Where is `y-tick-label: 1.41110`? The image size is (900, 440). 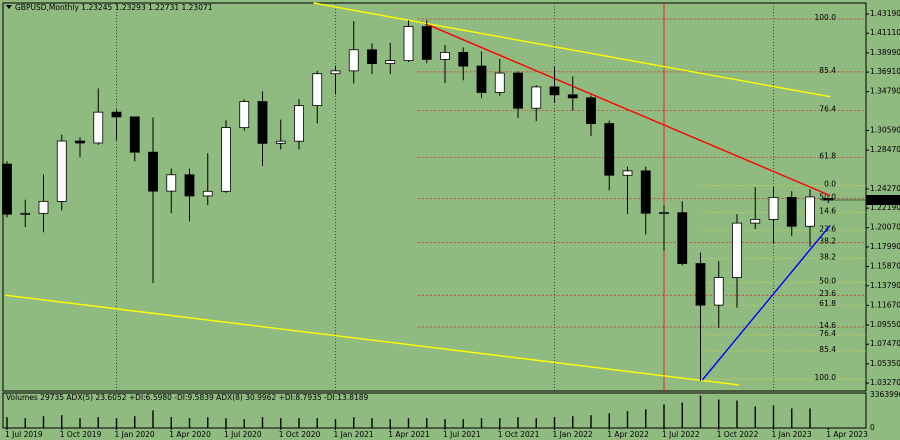
y-tick-label: 1.41110 is located at coordinates (885, 32).